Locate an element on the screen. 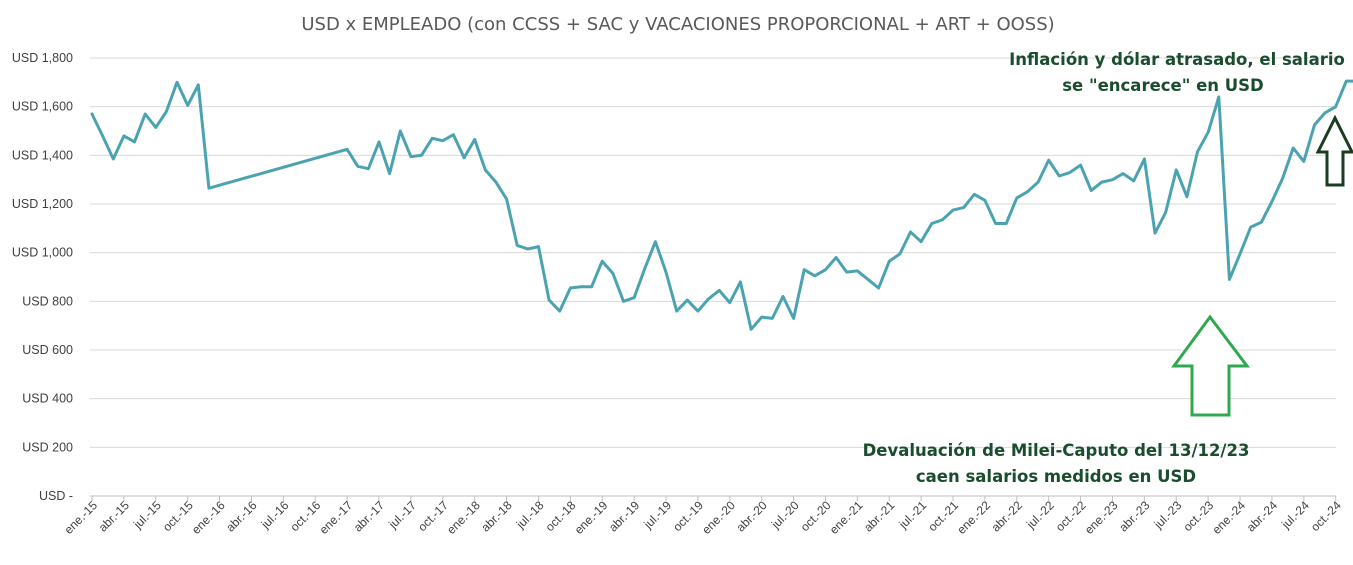  y-tick-label: USD 800 is located at coordinates (47, 301).